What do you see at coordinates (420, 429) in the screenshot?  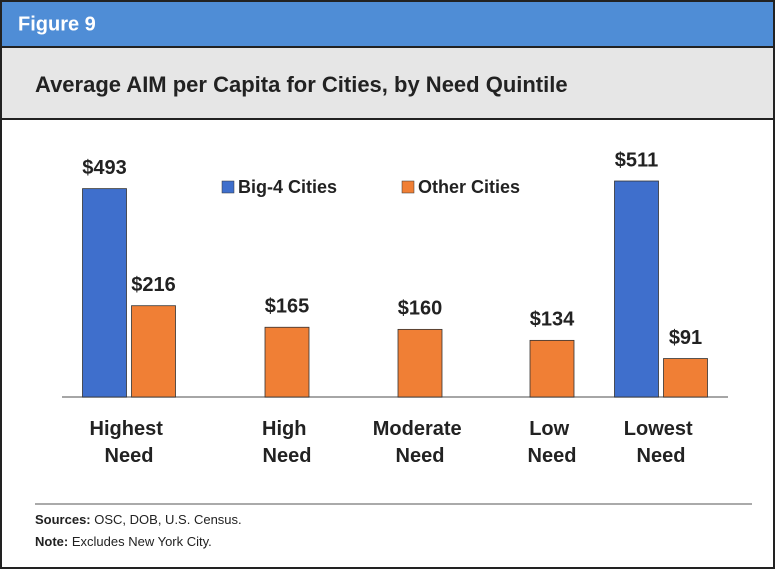 I see `x-tick-line: Moderate` at bounding box center [420, 429].